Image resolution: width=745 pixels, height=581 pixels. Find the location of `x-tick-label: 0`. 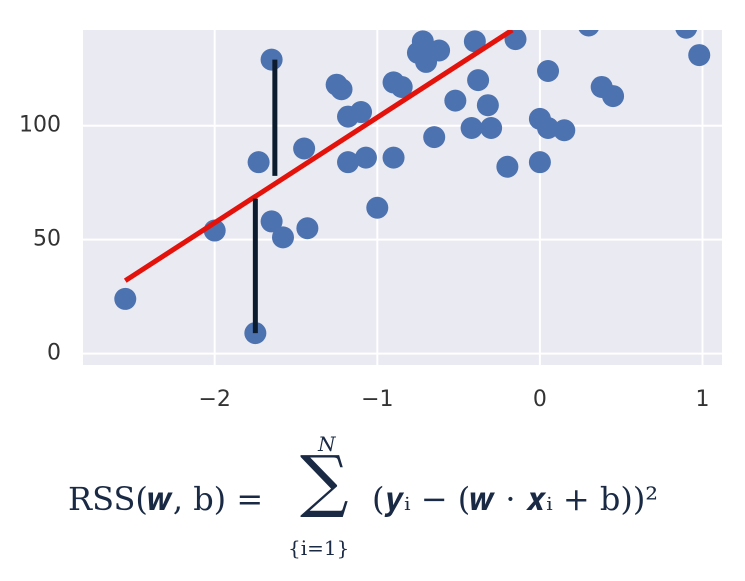

x-tick-label: 0 is located at coordinates (540, 399).